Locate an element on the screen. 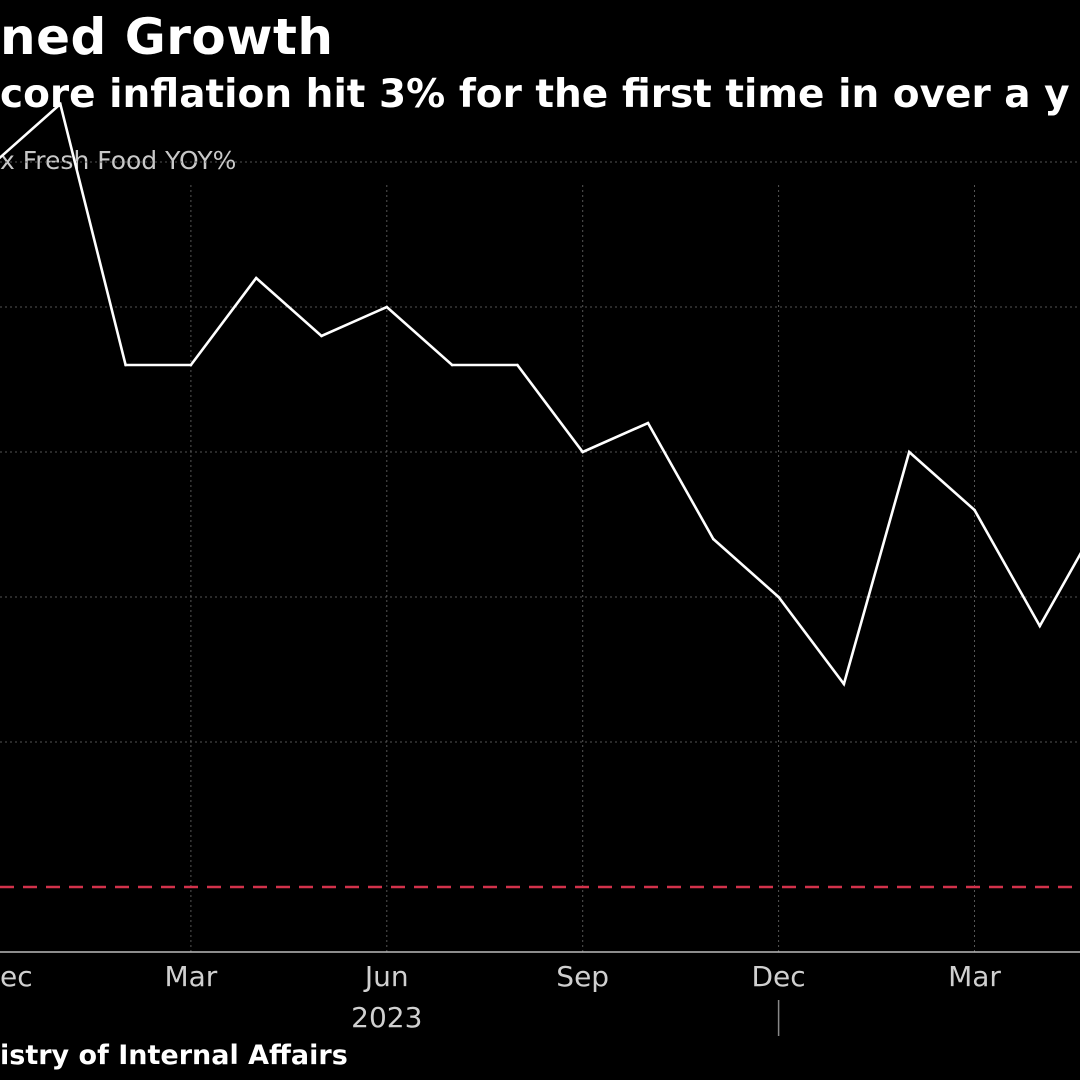 This screenshot has width=1080, height=1080. x-axis: ec Mar Jun Sep Dec Mar 2023 is located at coordinates (540, 993).